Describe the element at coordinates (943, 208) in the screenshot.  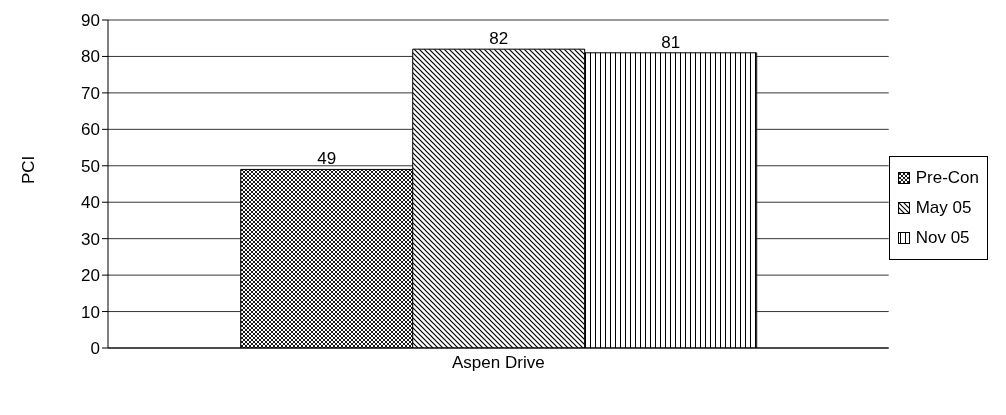
I see `legend-label: May 05` at that location.